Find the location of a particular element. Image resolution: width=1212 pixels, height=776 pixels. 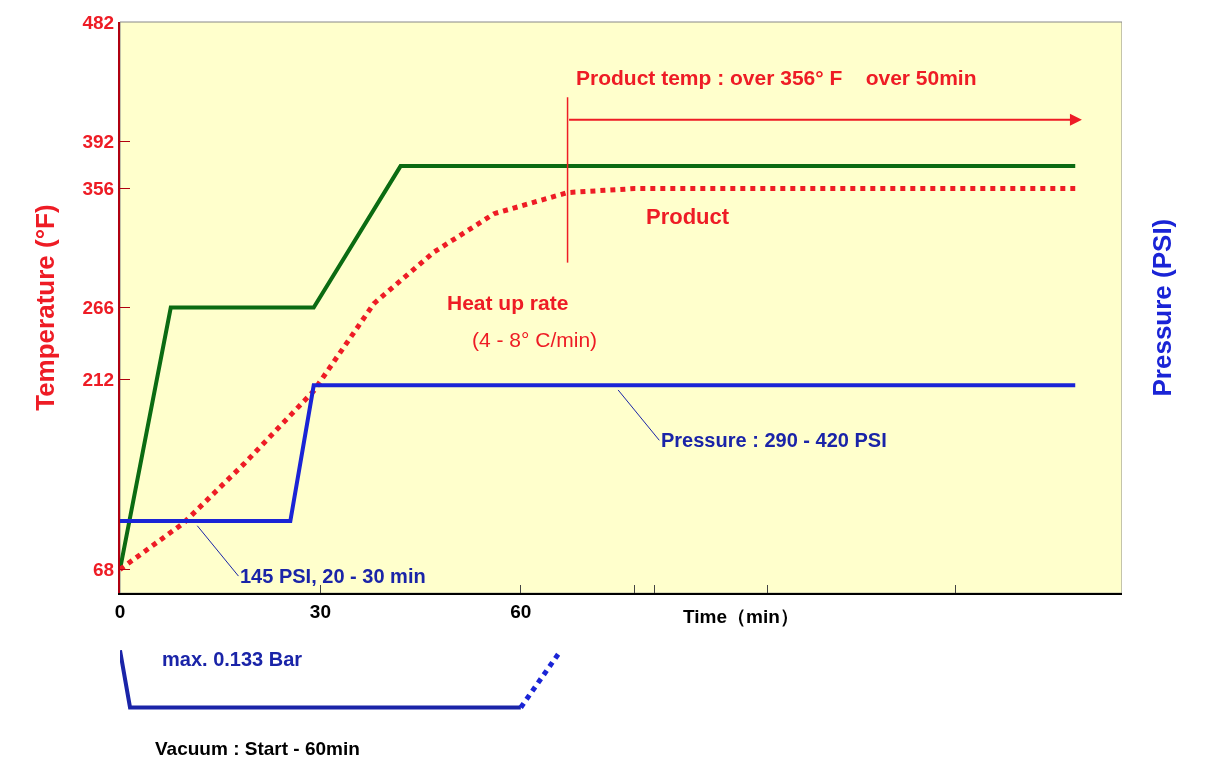

y-tick-label: 212 is located at coordinates (98, 379).